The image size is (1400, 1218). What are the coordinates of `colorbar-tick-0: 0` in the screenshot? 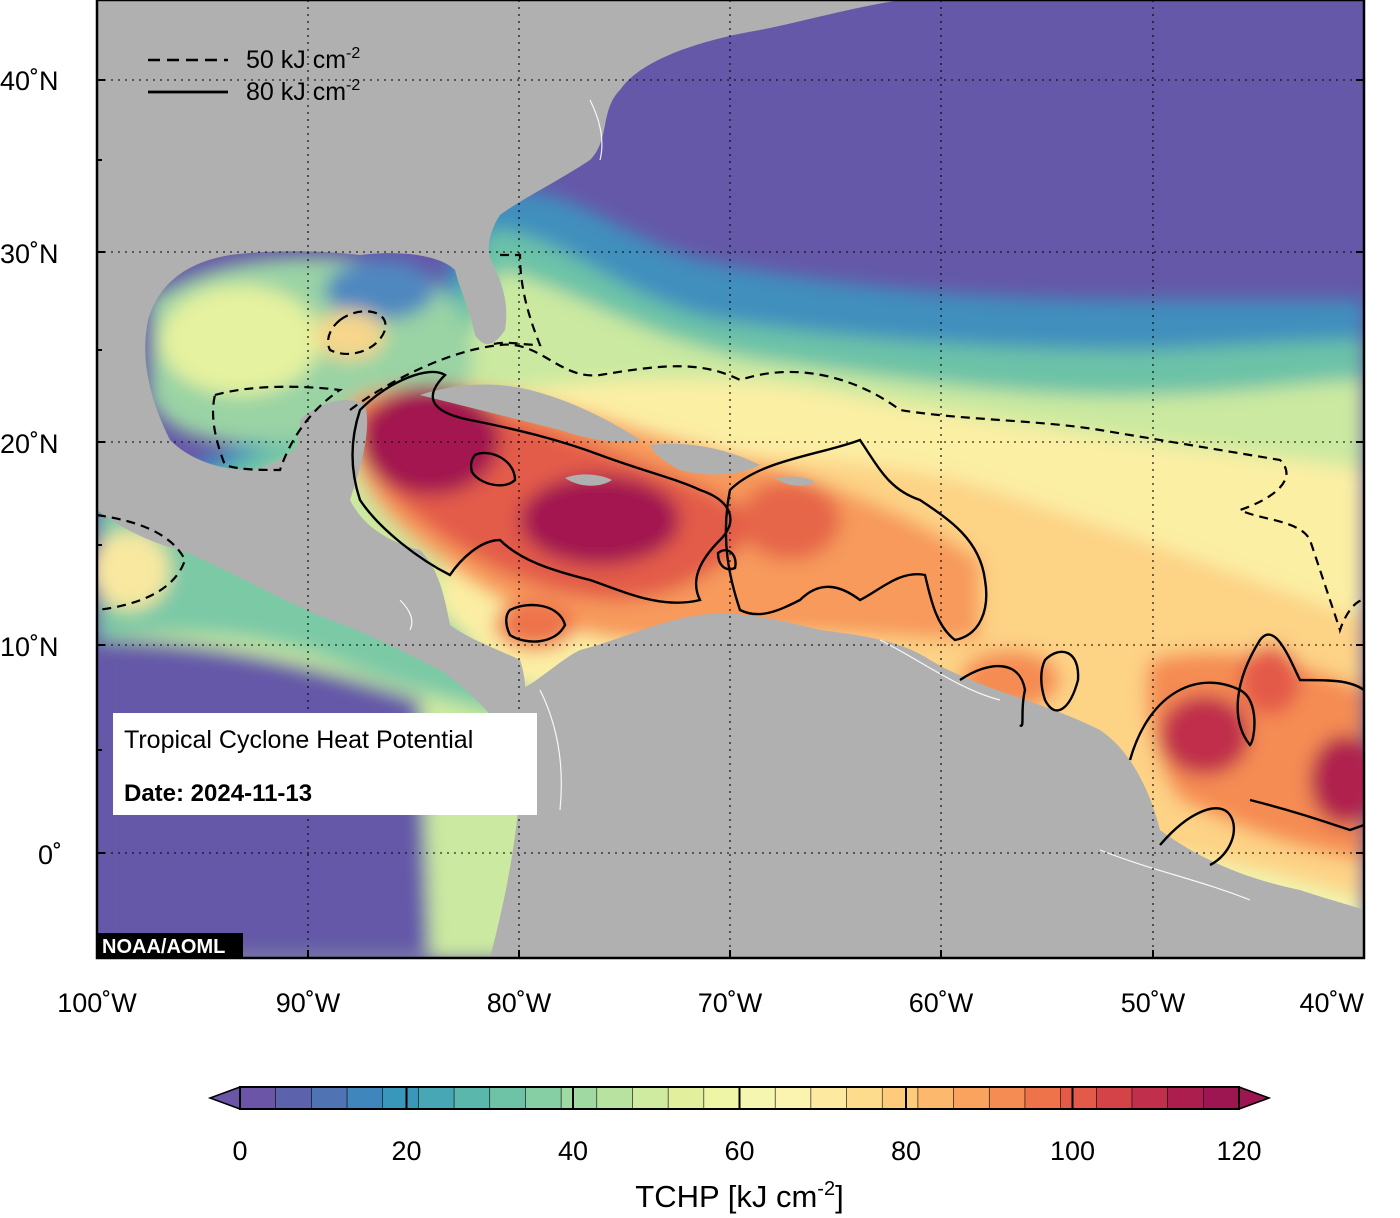 It's located at (239, 1151).